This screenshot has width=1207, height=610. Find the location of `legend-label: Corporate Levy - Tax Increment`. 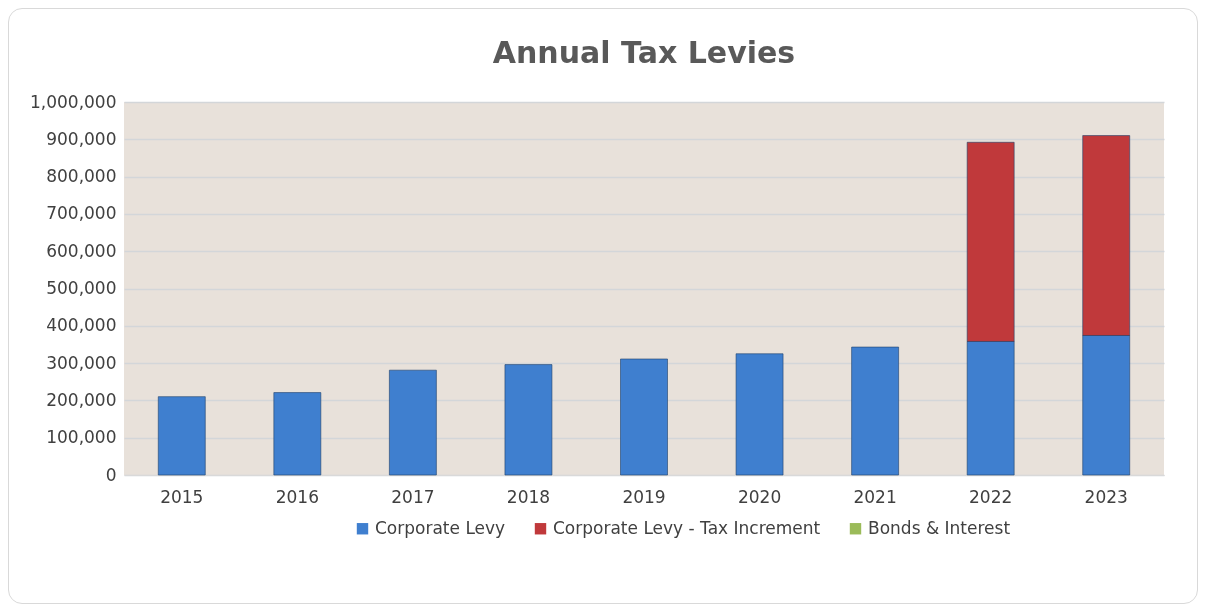

legend-label: Corporate Levy - Tax Increment is located at coordinates (687, 527).